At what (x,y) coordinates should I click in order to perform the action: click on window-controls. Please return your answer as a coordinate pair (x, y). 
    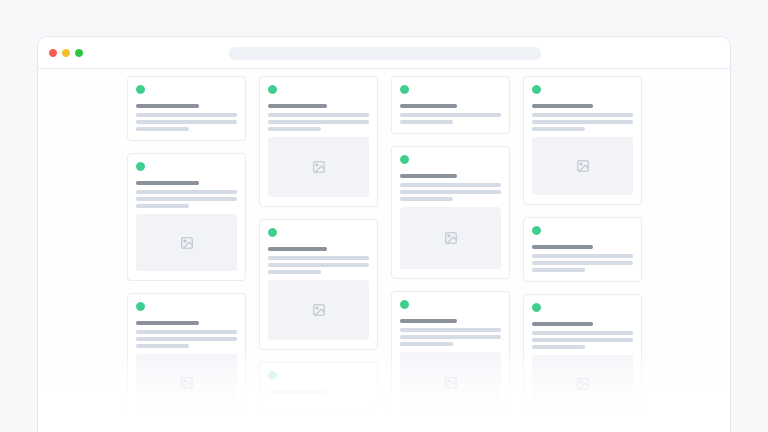
    Looking at the image, I should click on (66, 53).